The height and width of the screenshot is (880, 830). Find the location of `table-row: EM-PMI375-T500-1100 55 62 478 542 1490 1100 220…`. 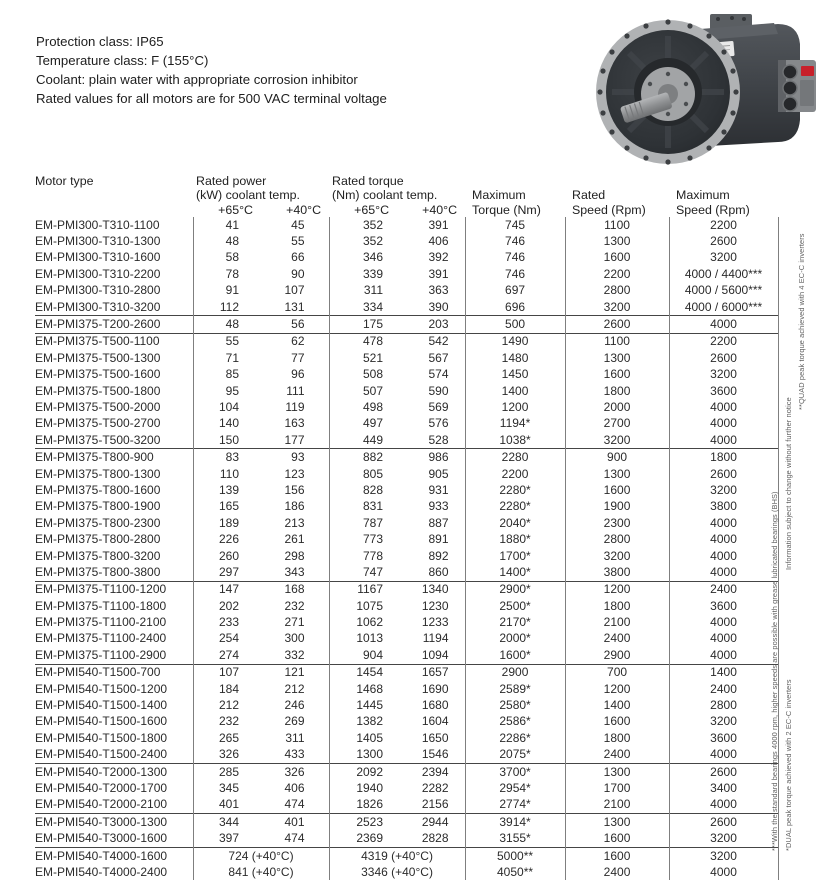

table-row: EM-PMI375-T500-1100 55 62 478 542 1490 1100 220… is located at coordinates (407, 341).